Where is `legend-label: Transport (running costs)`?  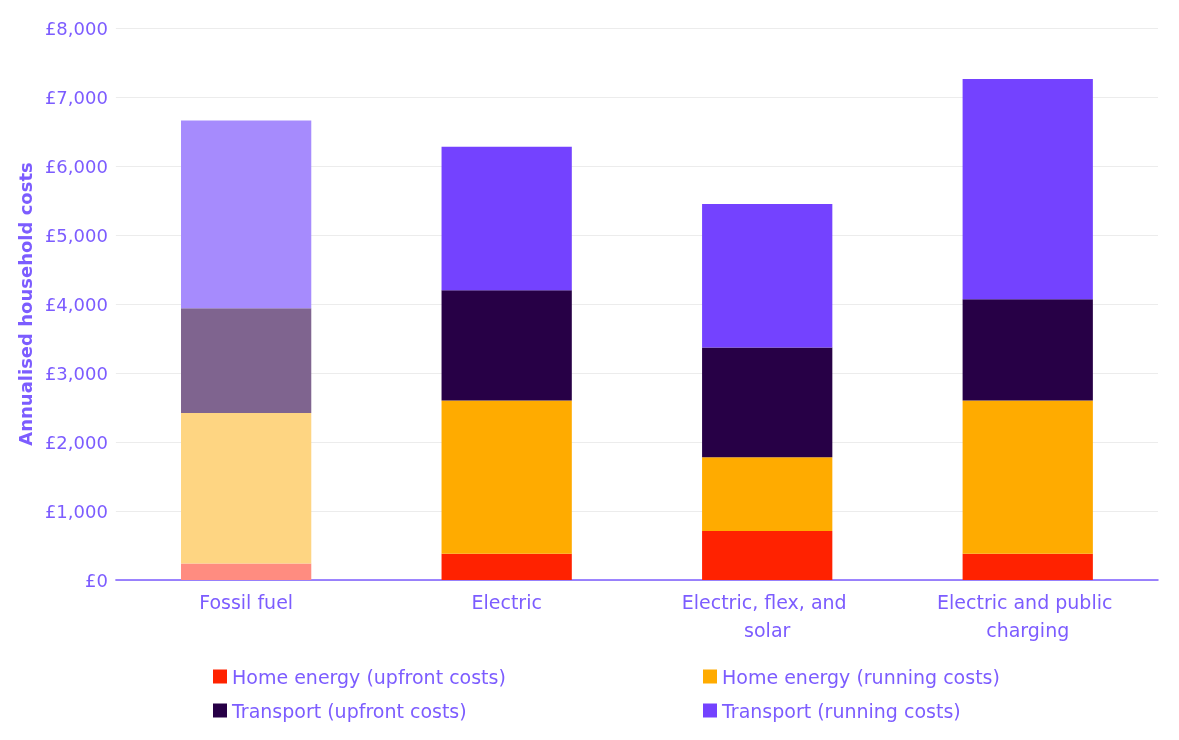 legend-label: Transport (running costs) is located at coordinates (841, 710).